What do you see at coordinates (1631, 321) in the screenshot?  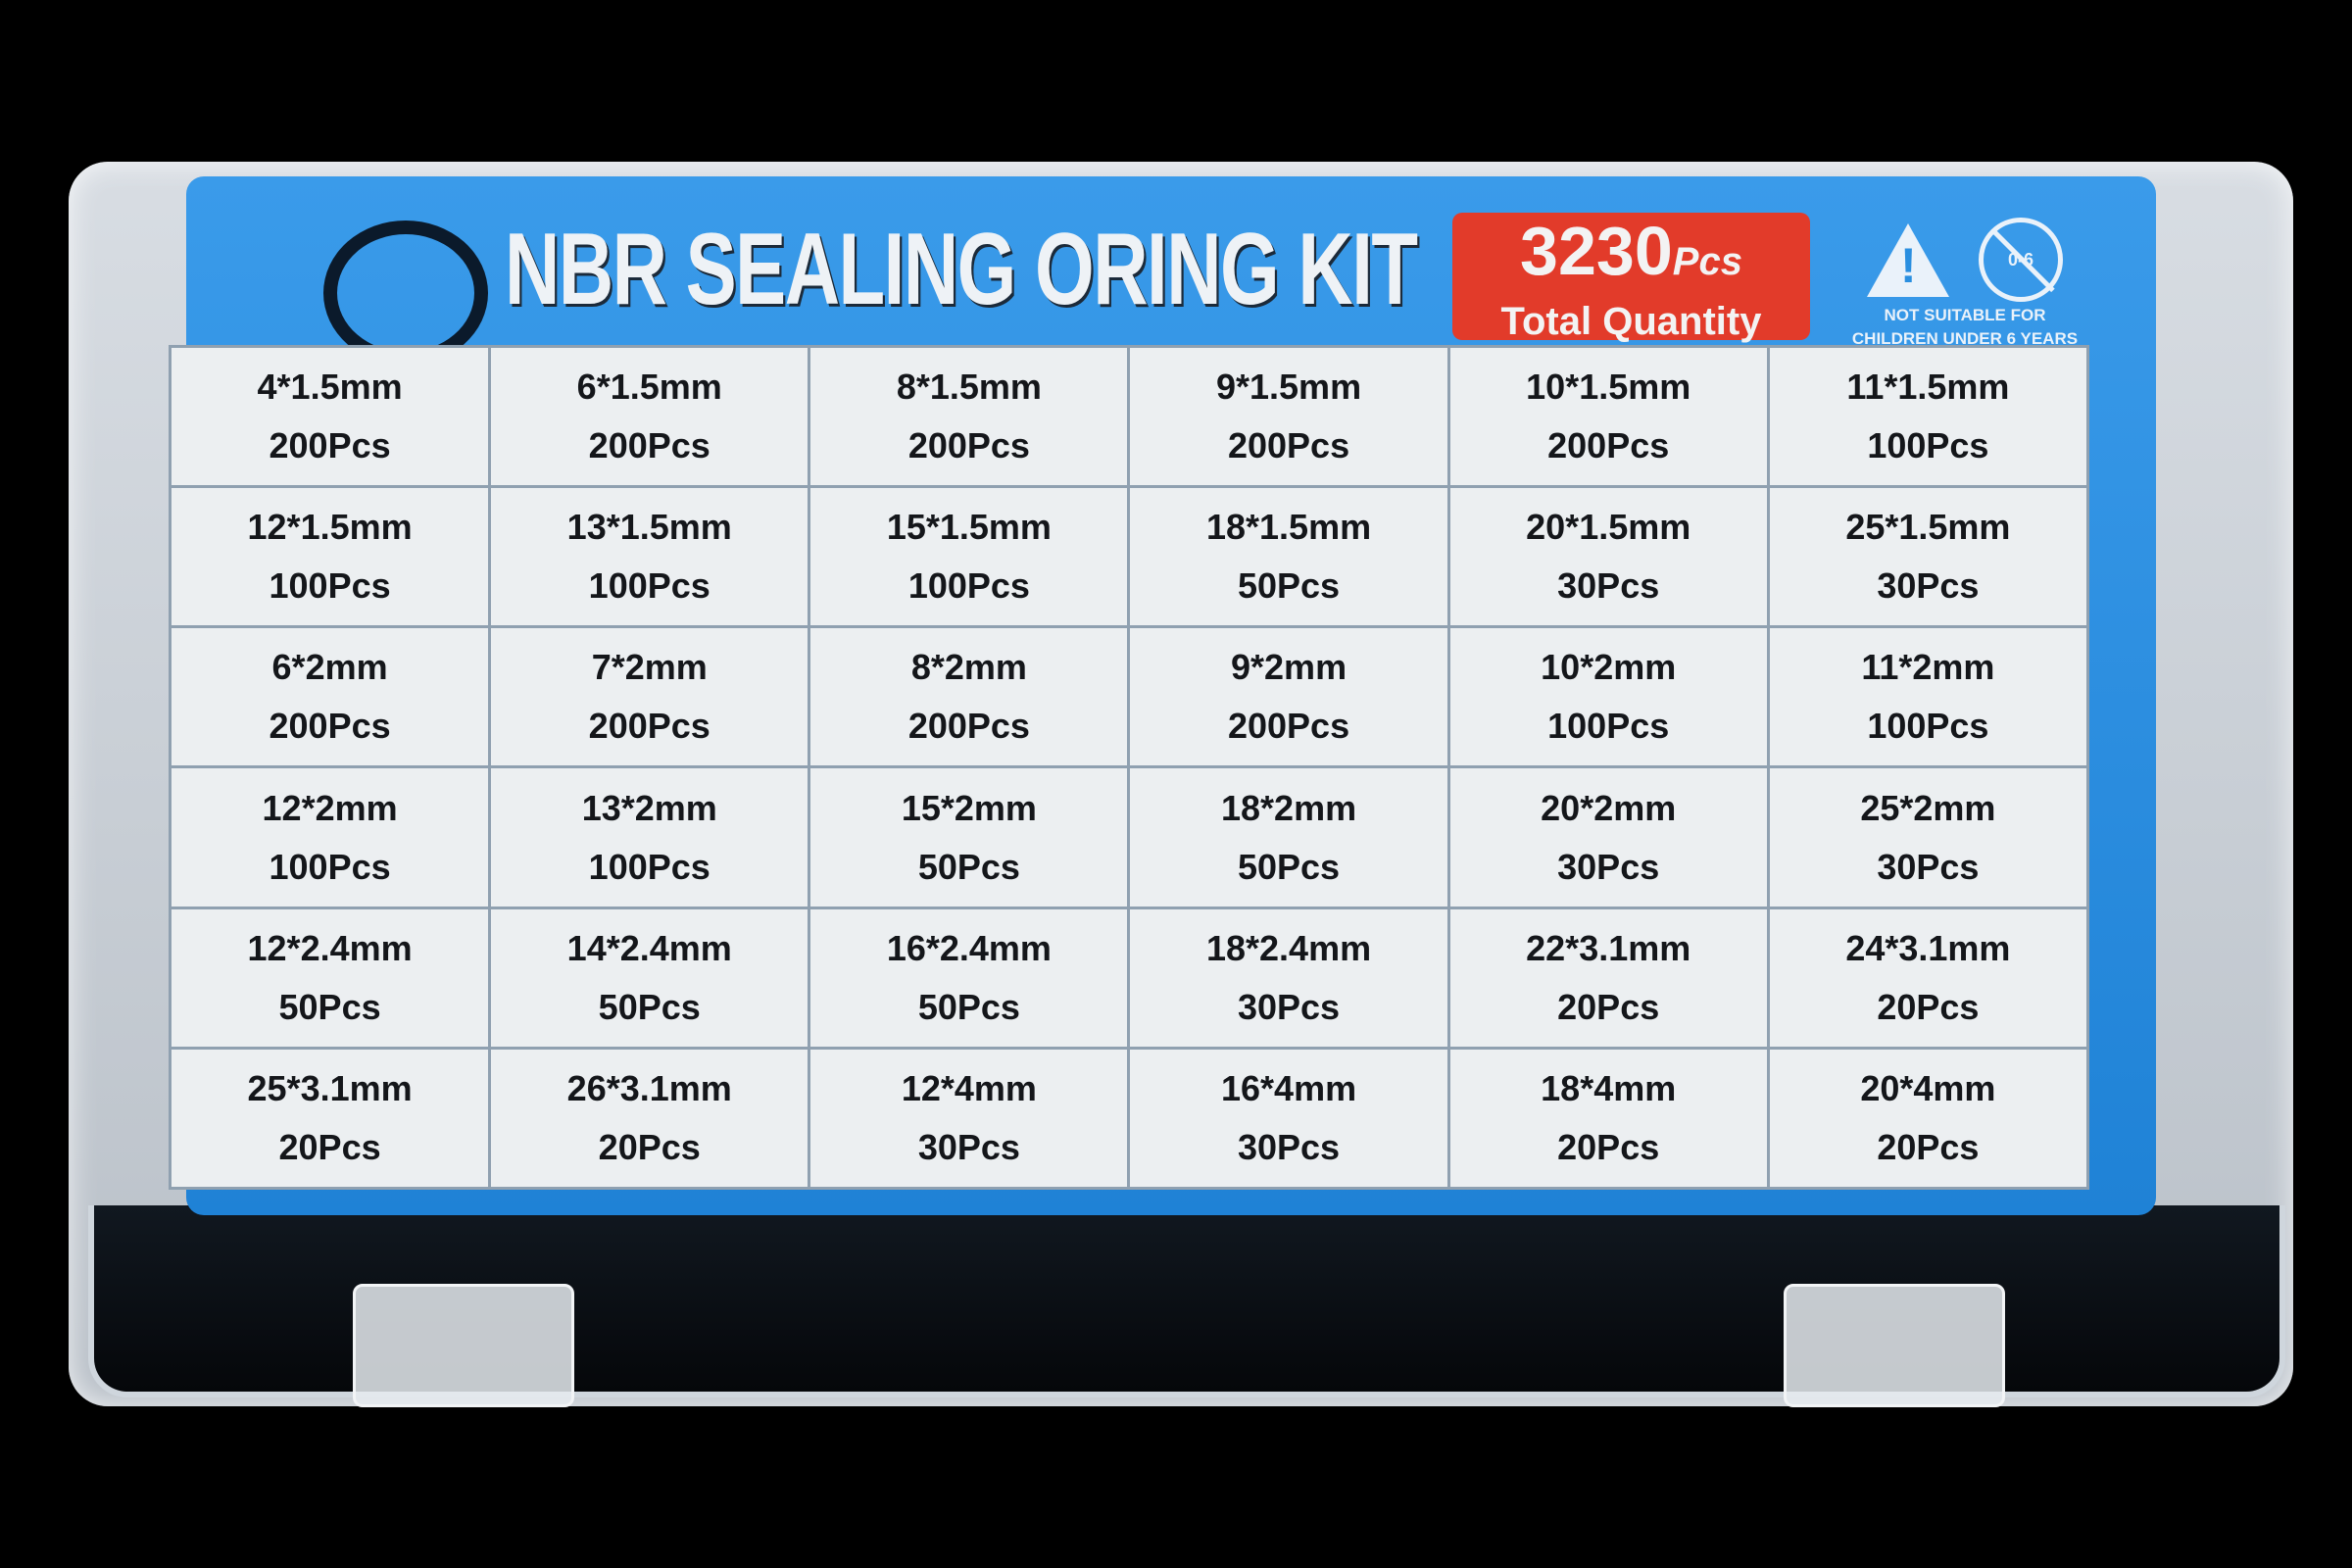 I see `total-label: Total Quantity` at bounding box center [1631, 321].